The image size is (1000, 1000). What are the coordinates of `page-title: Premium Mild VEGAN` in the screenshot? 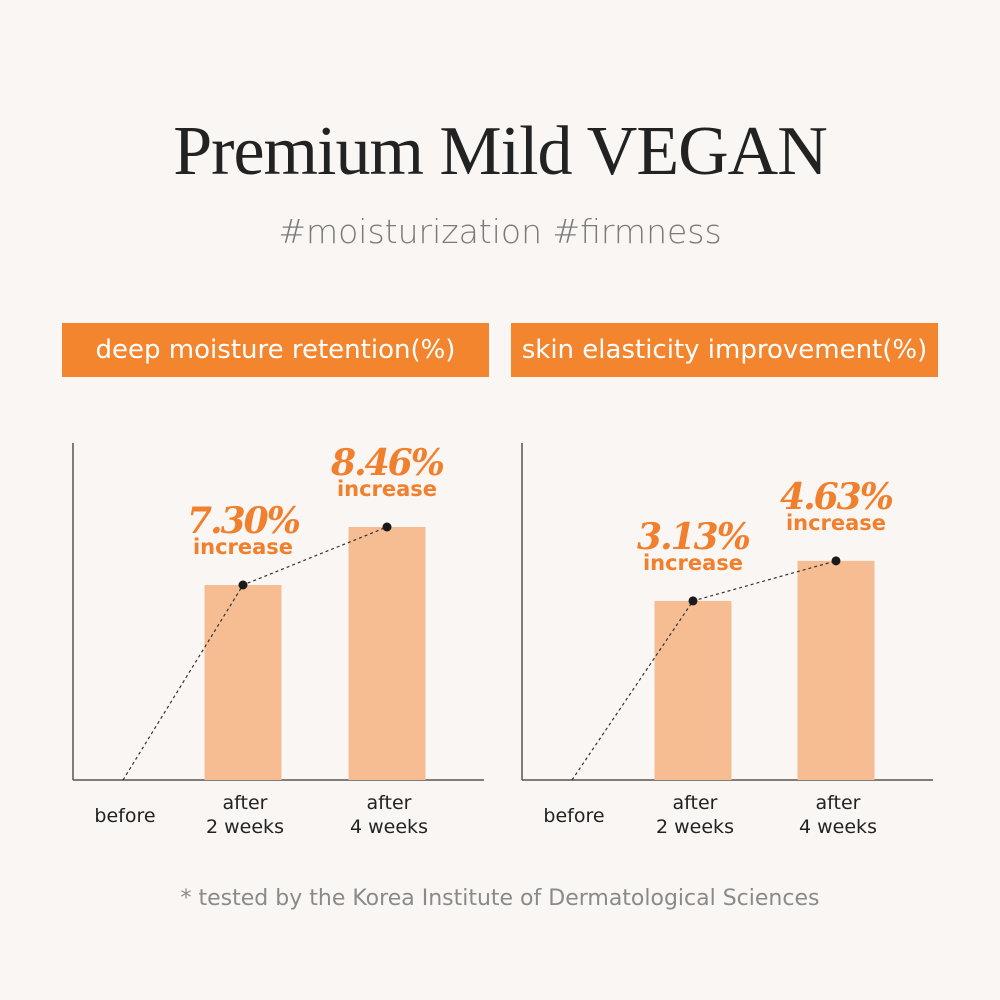 It's located at (500, 151).